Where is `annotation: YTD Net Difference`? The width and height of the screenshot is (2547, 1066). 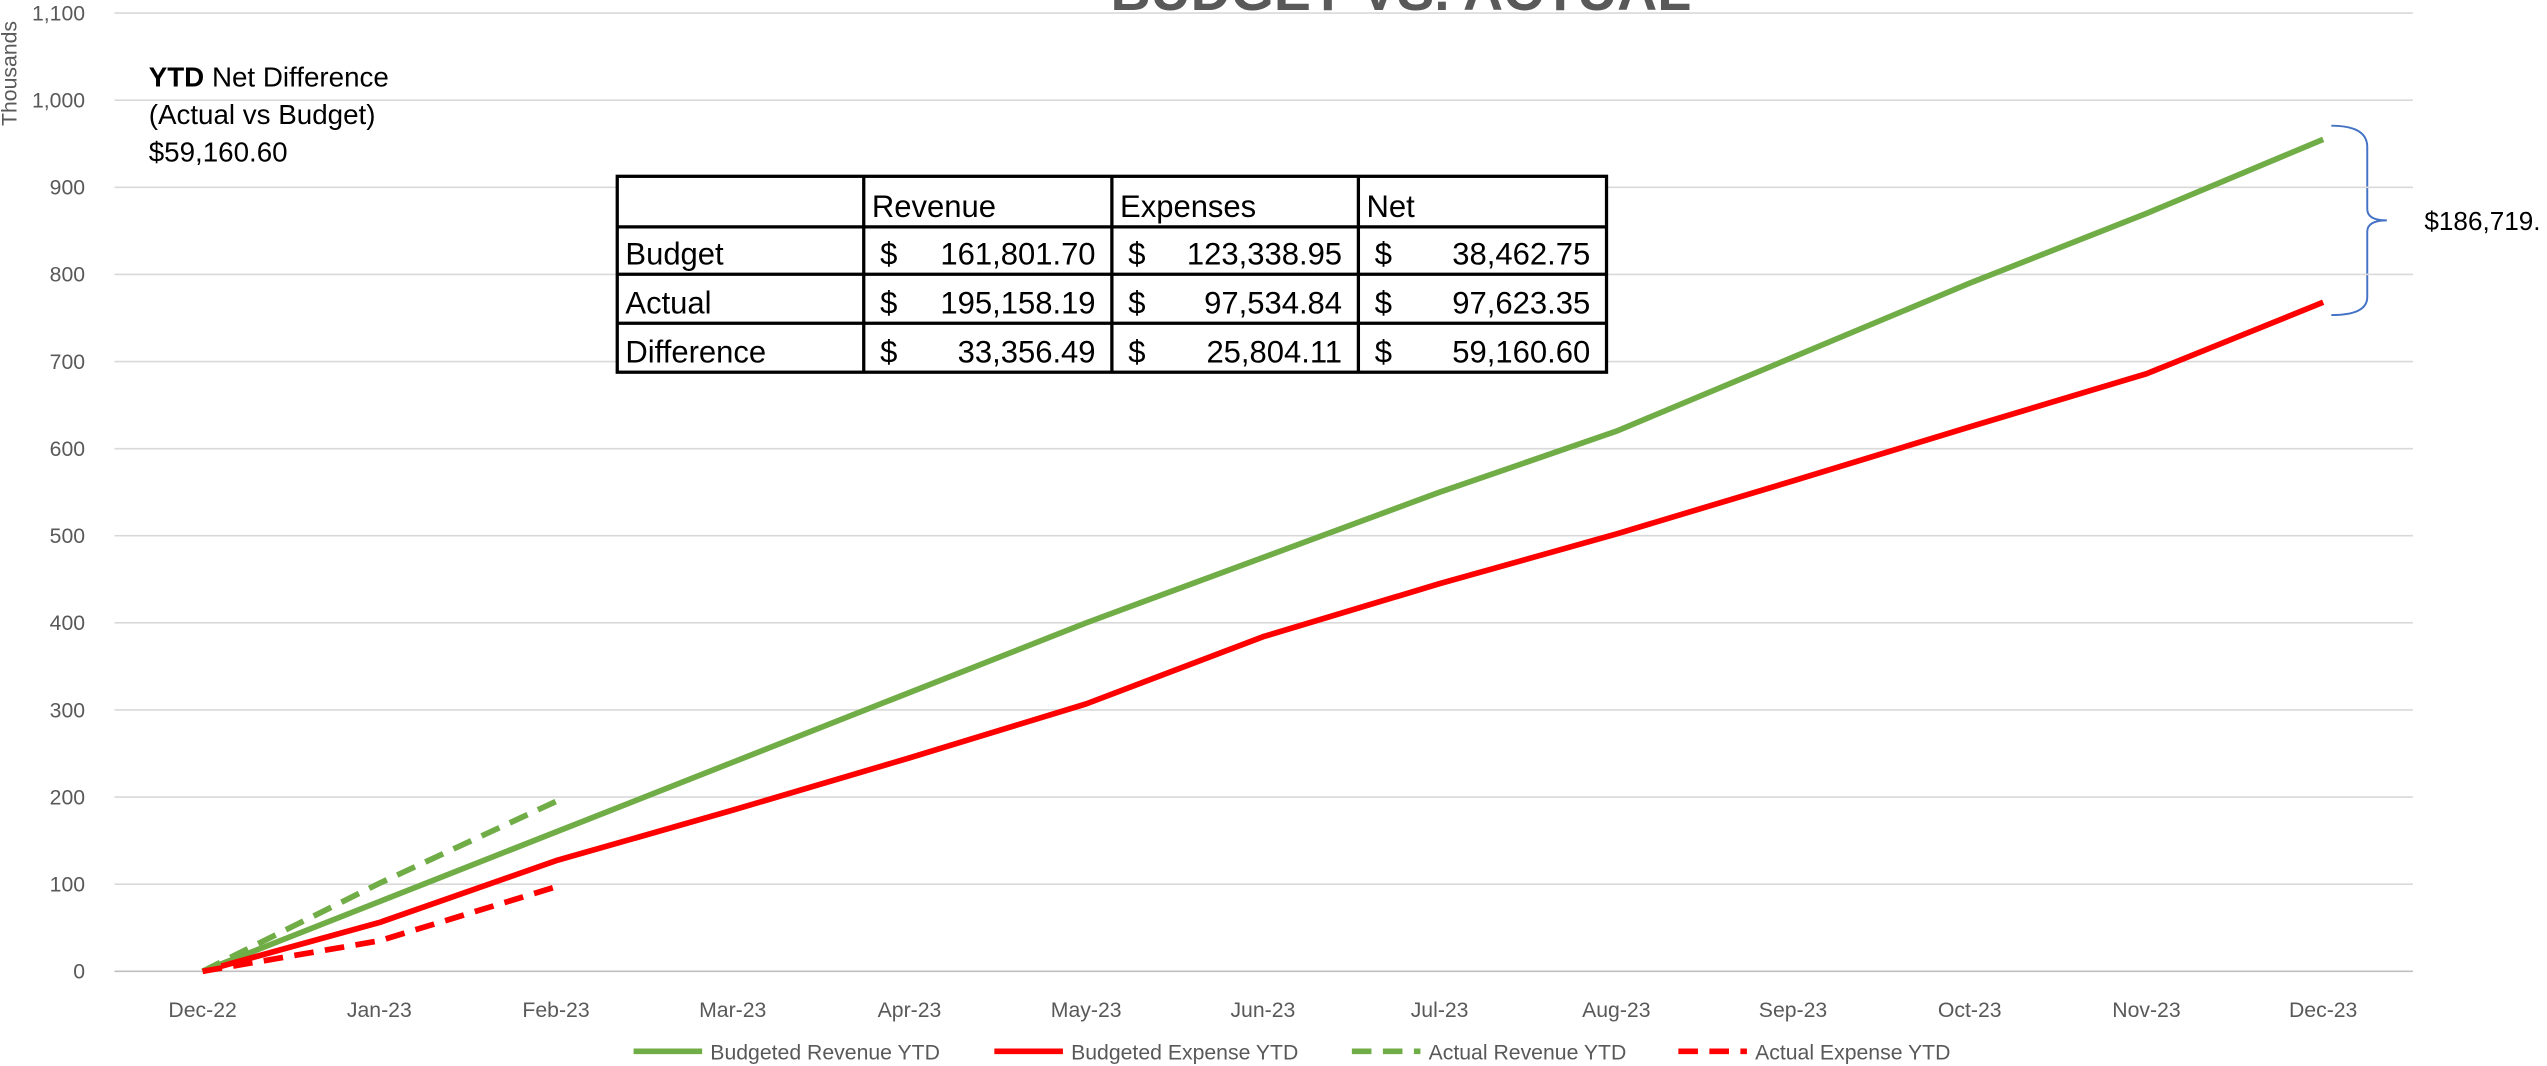 annotation: YTD Net Difference is located at coordinates (269, 77).